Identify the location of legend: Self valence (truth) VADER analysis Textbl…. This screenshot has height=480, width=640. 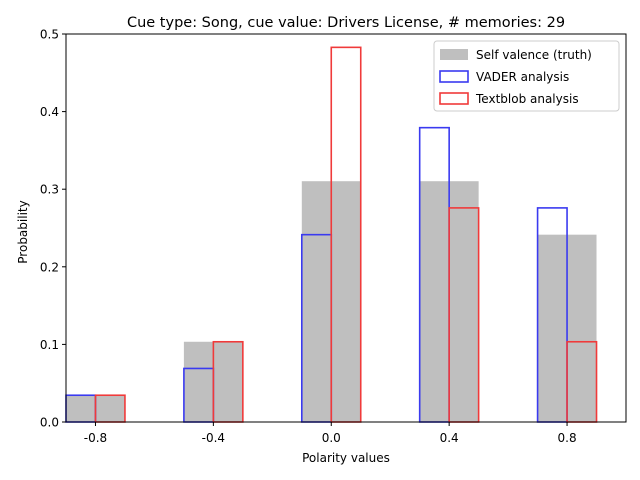
(526, 76).